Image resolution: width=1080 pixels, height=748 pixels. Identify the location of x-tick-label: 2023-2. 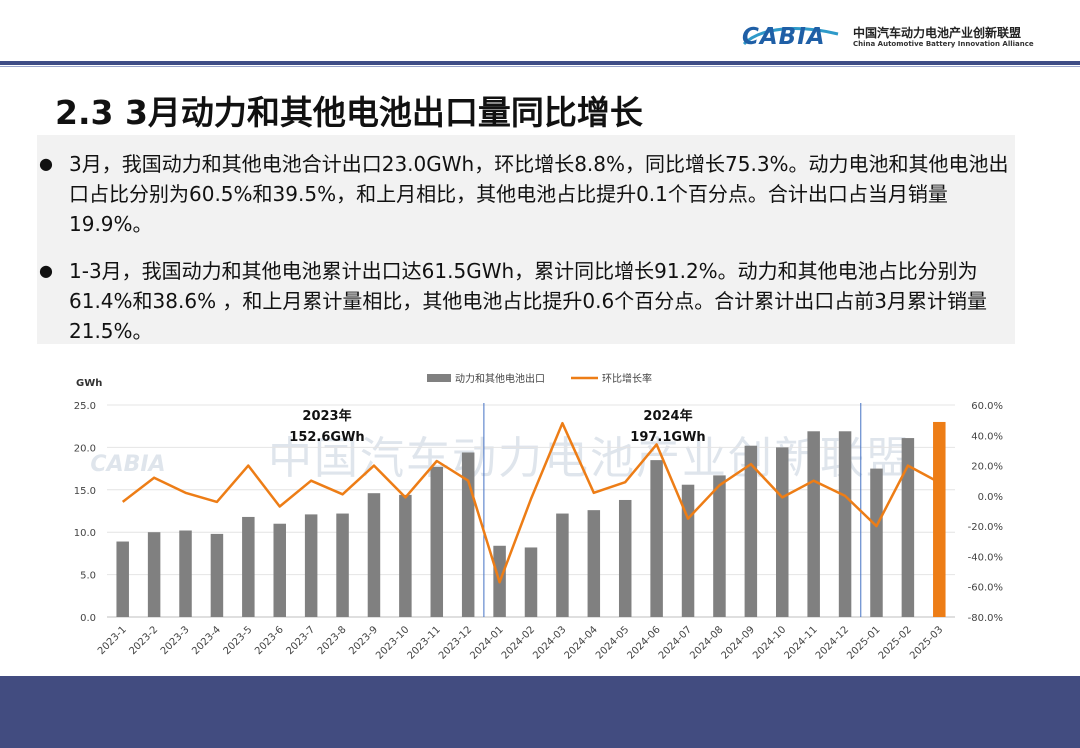
(143, 640).